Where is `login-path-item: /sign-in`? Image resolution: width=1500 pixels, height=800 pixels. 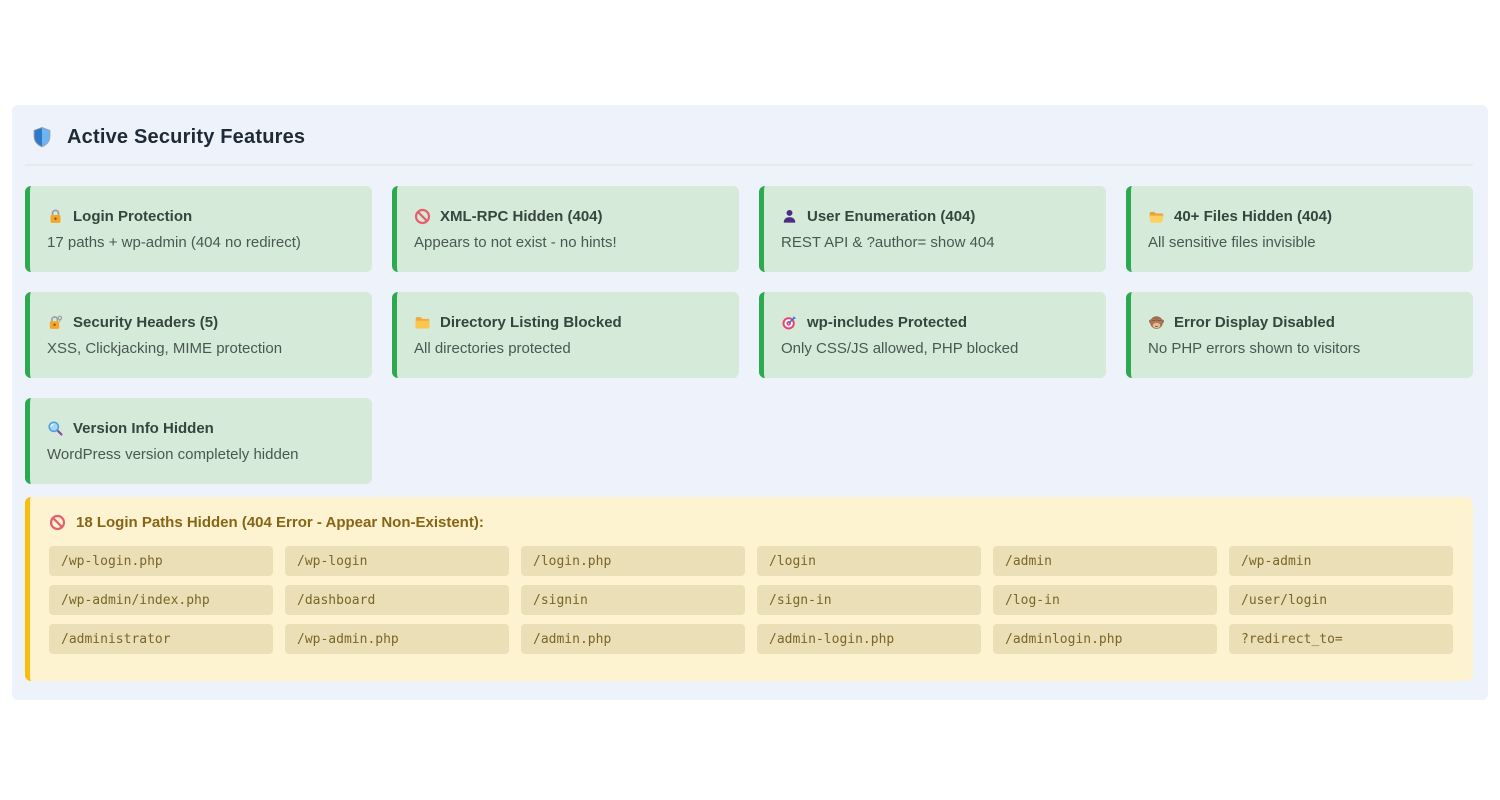 login-path-item: /sign-in is located at coordinates (869, 600).